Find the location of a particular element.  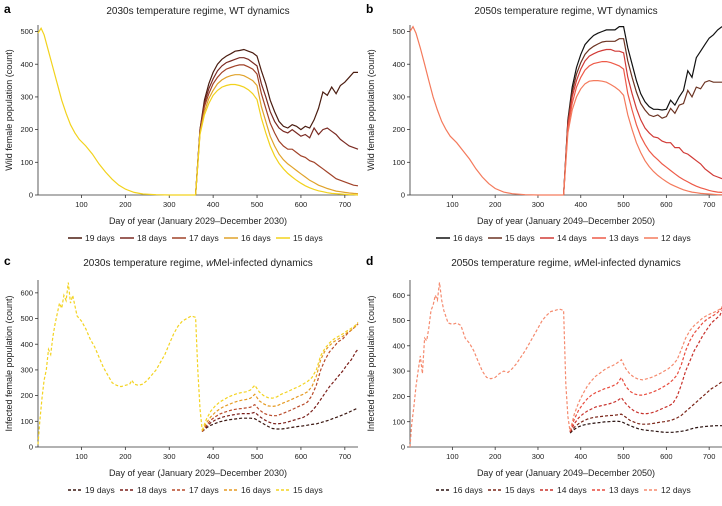

panel-letter: a is located at coordinates (7, 9).